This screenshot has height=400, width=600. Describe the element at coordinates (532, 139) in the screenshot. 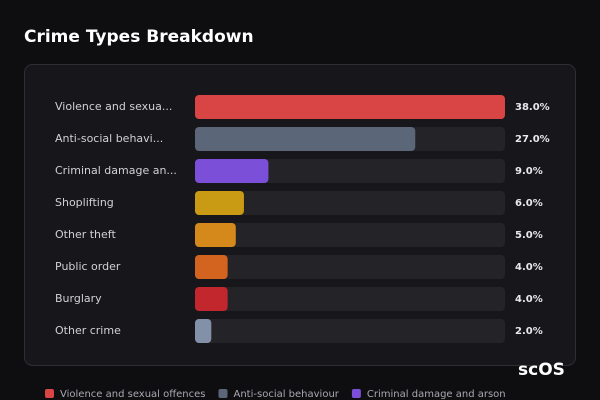

I see `value-label: 27.0%` at that location.